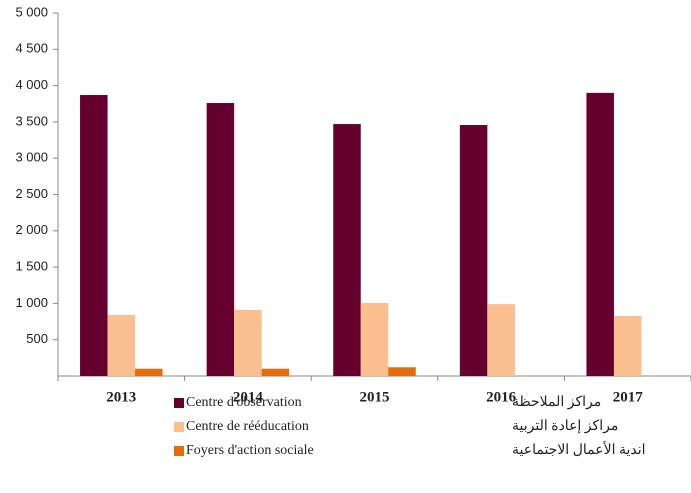 The width and height of the screenshot is (691, 493). I want to click on y-tick-label: 3 500, so click(31, 120).